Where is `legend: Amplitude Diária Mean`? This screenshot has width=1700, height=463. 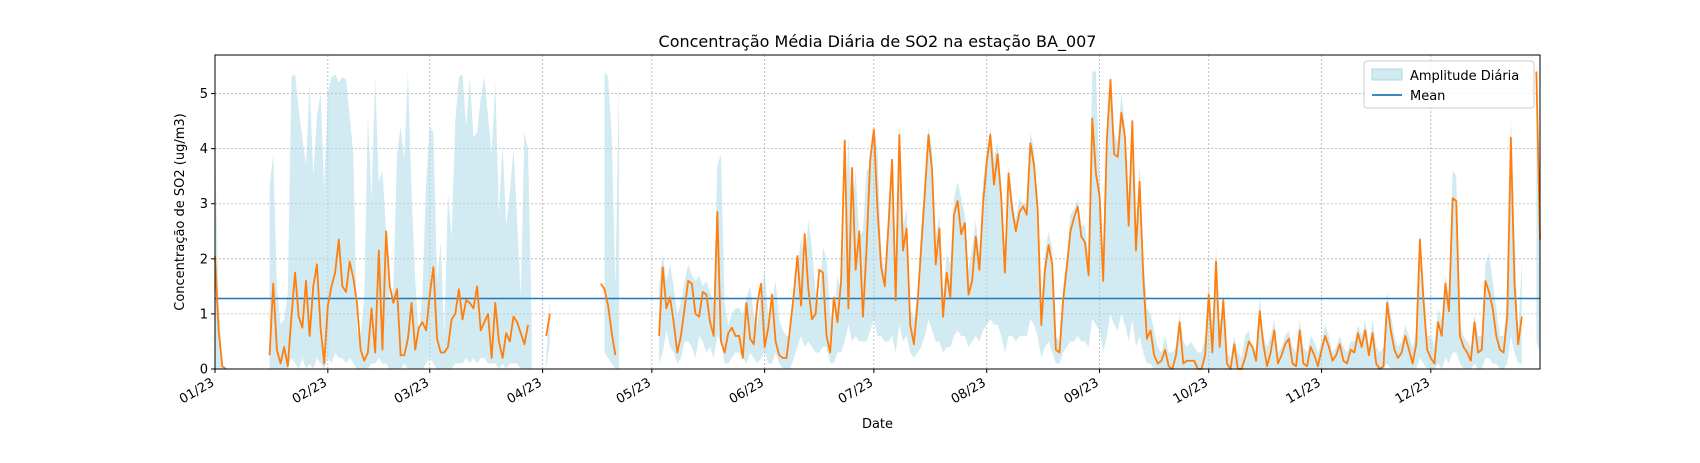 legend: Amplitude Diária Mean is located at coordinates (1449, 84).